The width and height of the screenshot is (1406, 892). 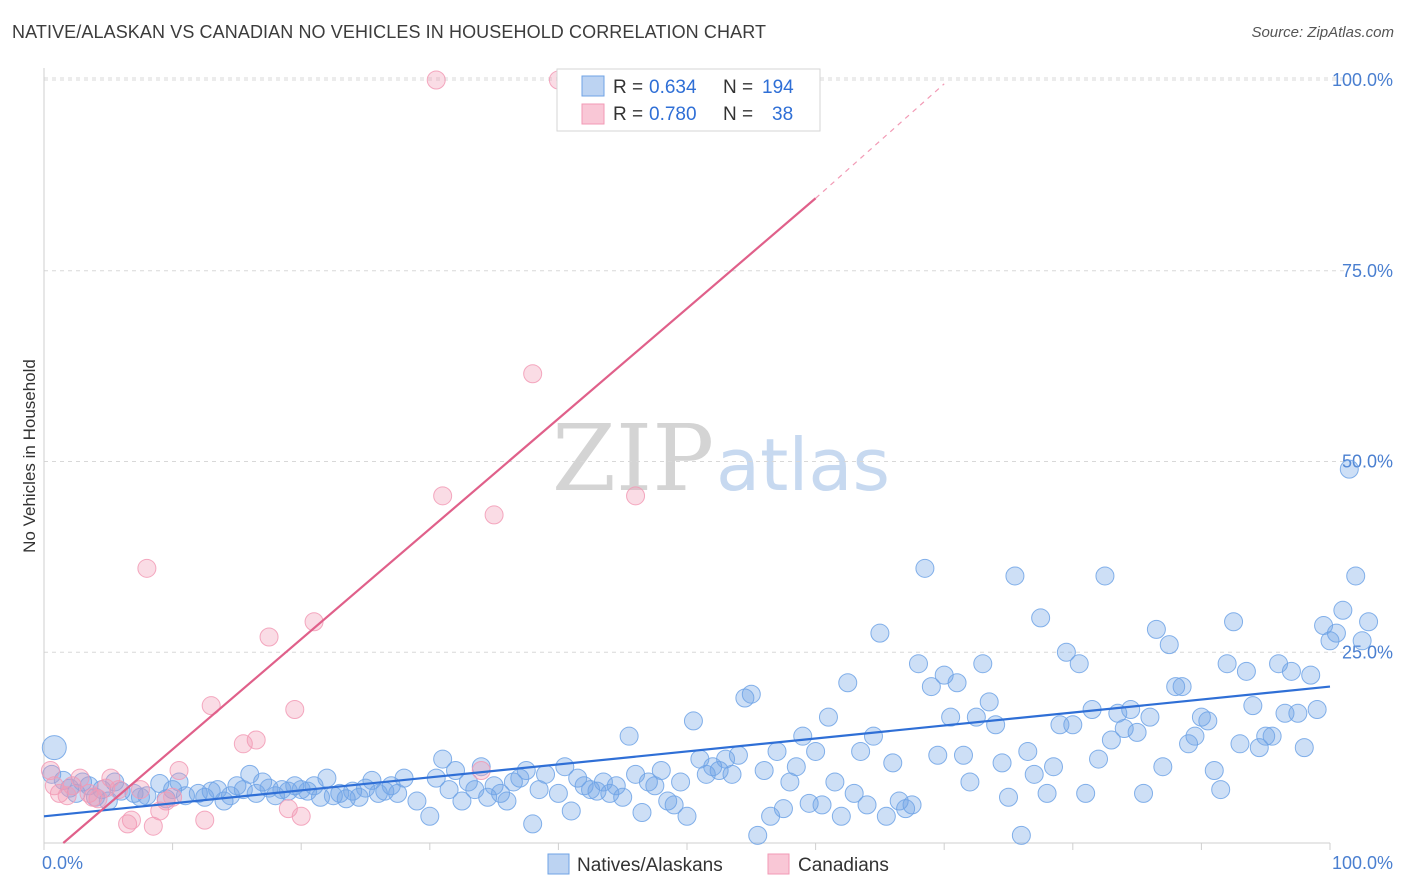 What do you see at coordinates (717, 863) in the screenshot?
I see `x-tick-labels: 0.0% 100.0%` at bounding box center [717, 863].